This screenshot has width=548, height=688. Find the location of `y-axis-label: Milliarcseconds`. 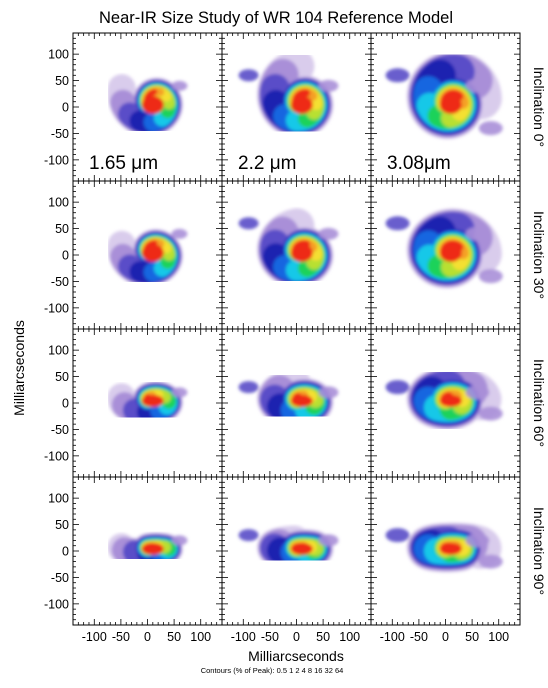

y-axis-label: Milliarcseconds is located at coordinates (19, 368).